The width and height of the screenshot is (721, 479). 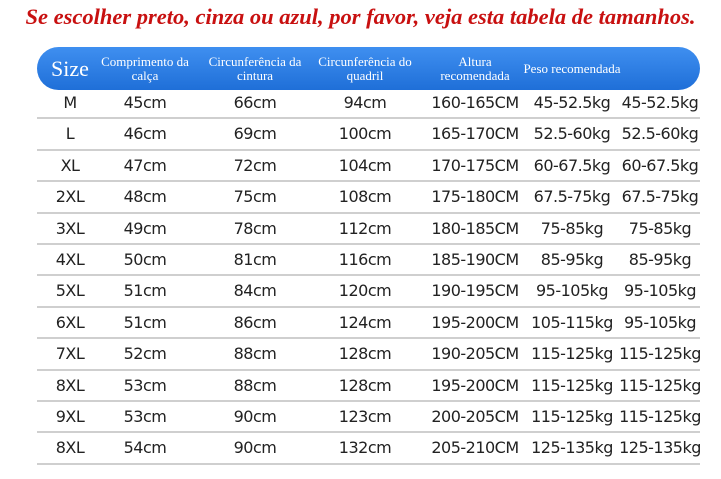 I want to click on table-cell: 6XL, so click(x=70, y=322).